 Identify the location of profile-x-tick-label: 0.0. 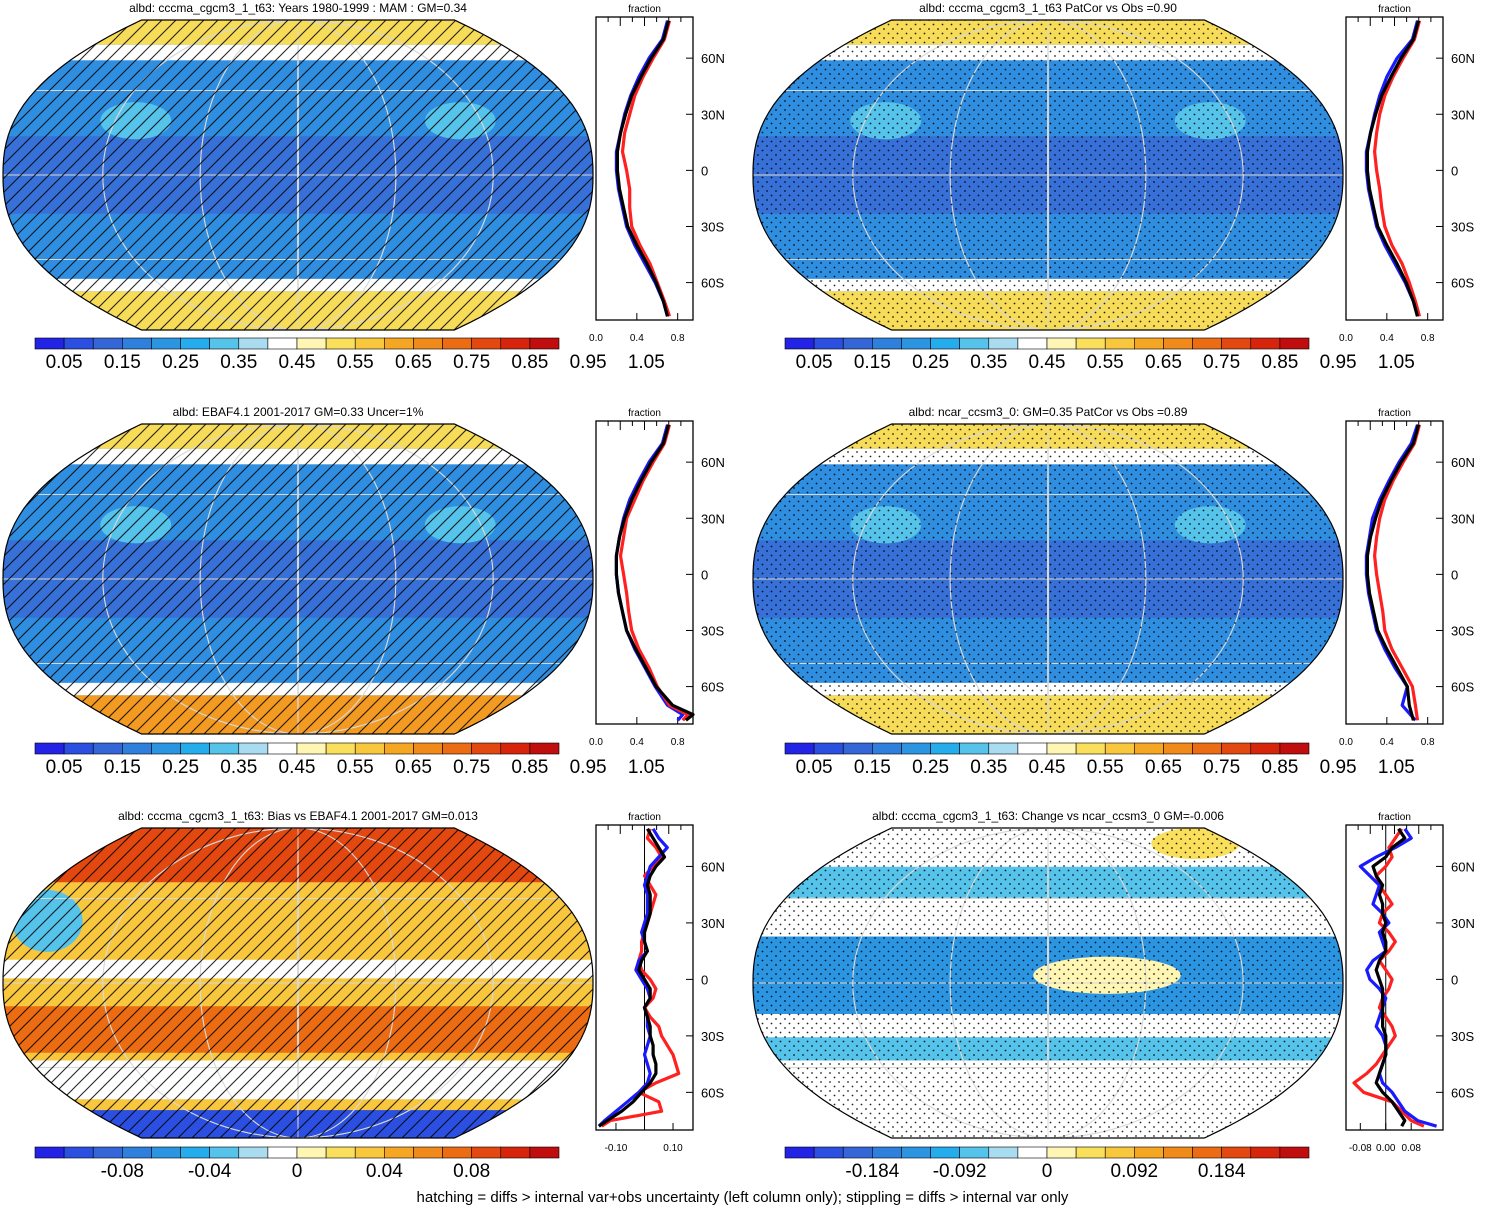
(1346, 338).